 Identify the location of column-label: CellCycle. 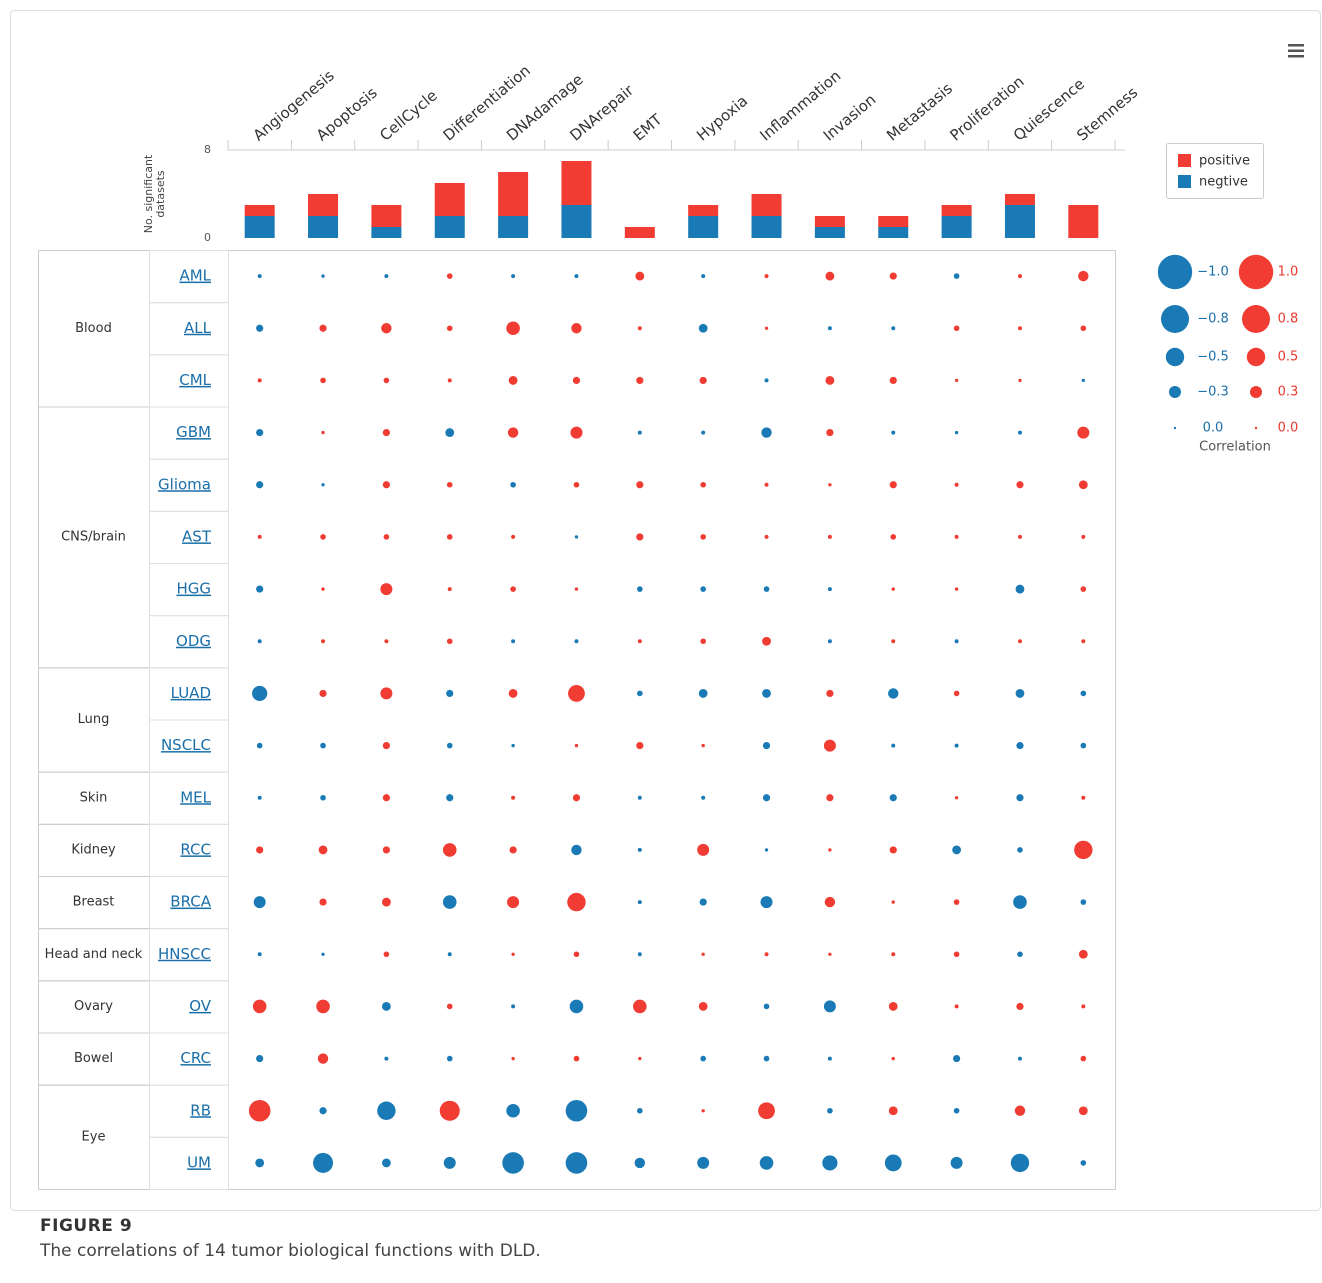
(408, 115).